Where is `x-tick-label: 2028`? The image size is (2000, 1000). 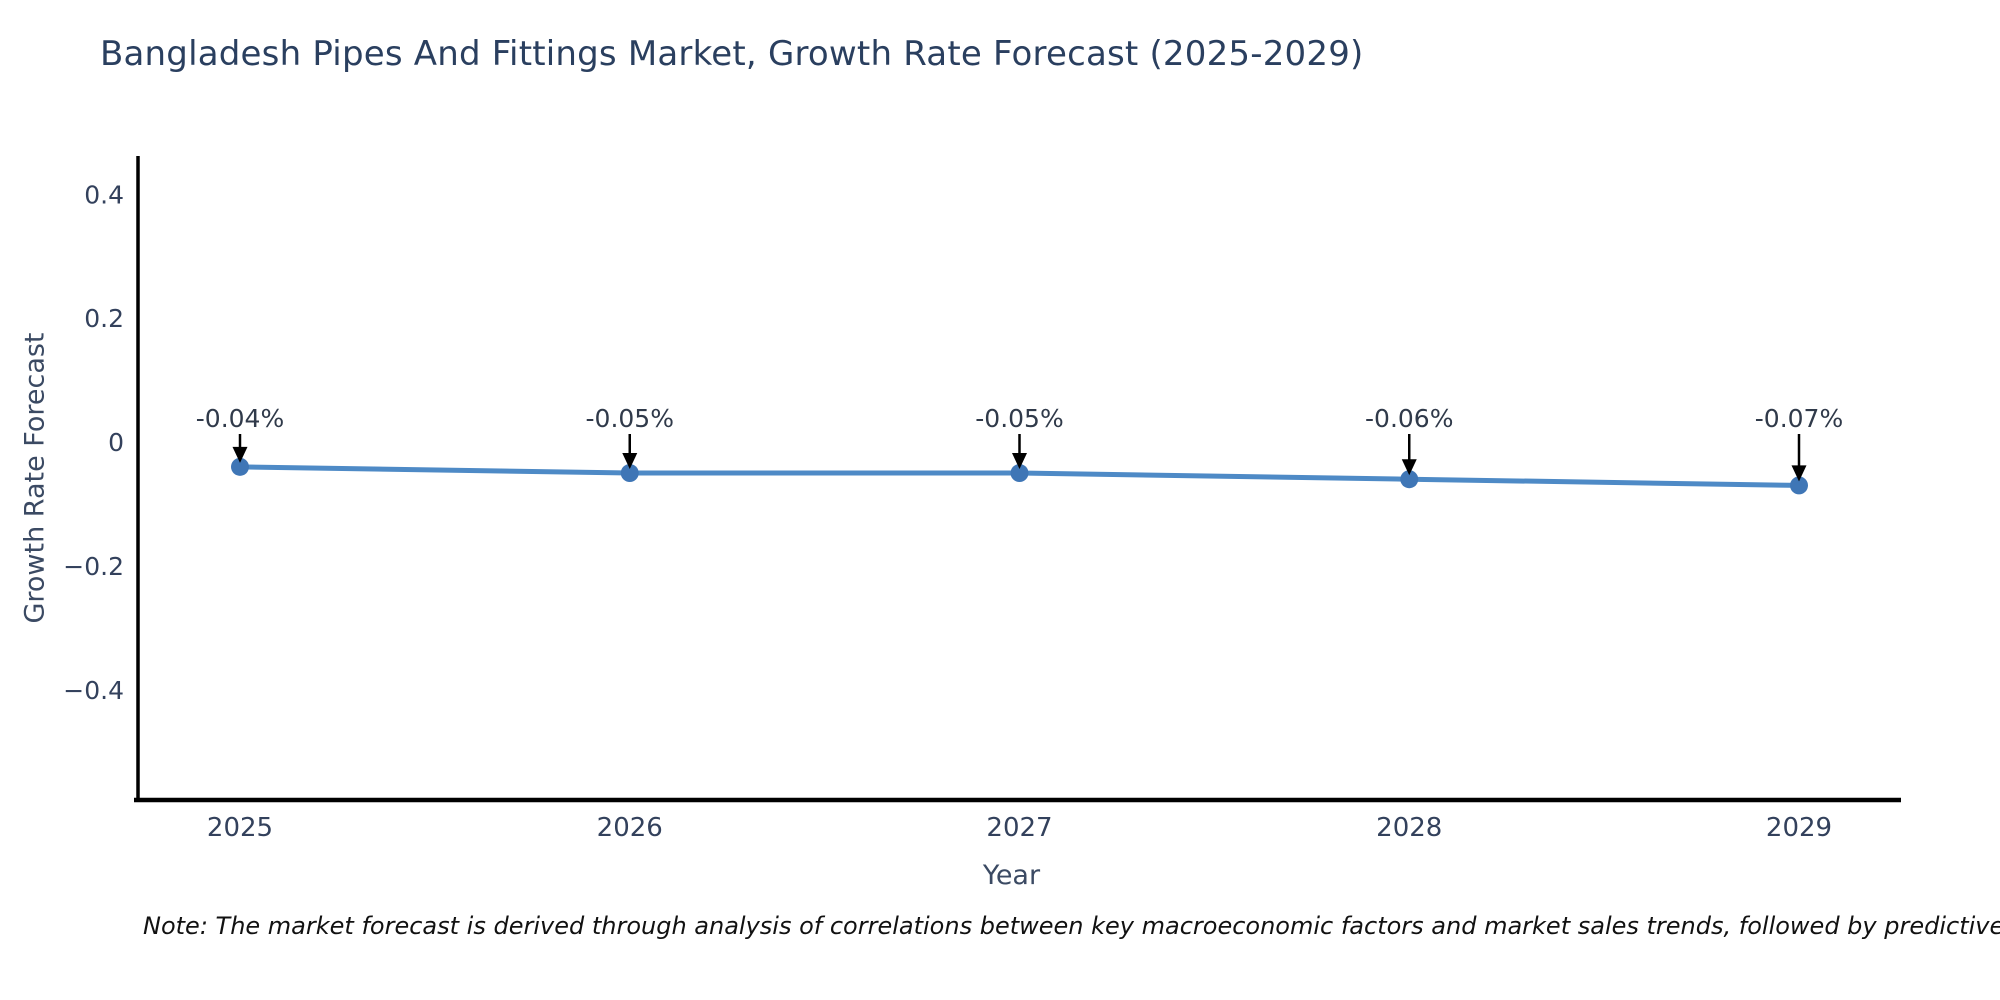 x-tick-label: 2028 is located at coordinates (1409, 828).